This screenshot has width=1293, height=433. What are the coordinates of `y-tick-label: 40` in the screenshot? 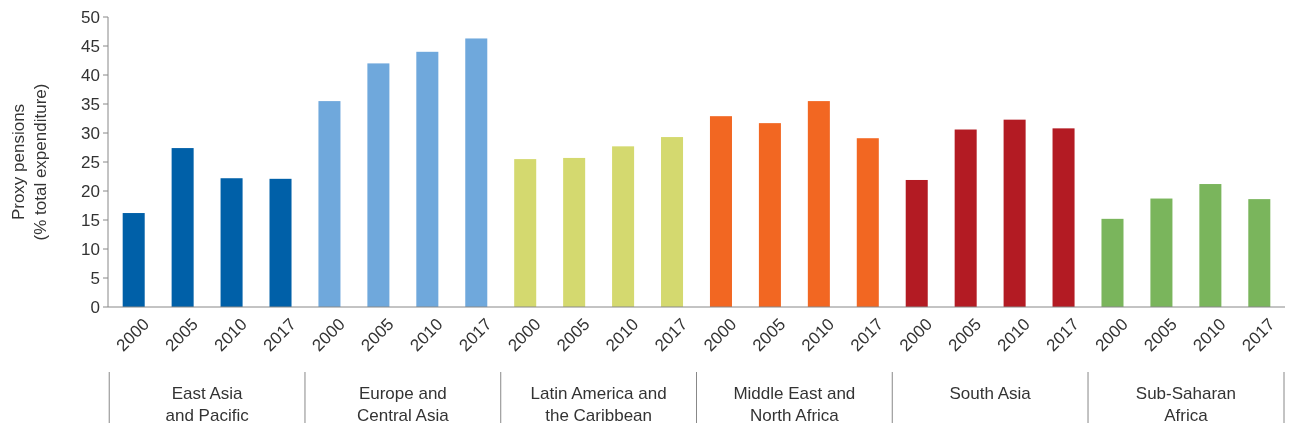 It's located at (90, 75).